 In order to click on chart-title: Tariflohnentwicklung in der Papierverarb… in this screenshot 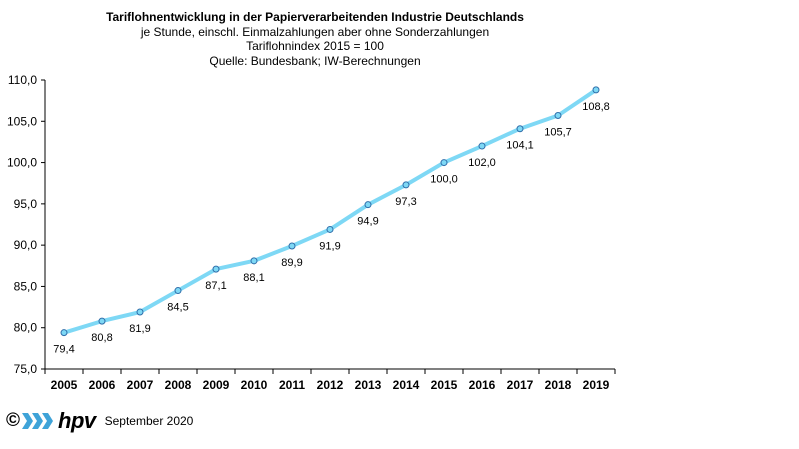, I will do `click(315, 17)`.